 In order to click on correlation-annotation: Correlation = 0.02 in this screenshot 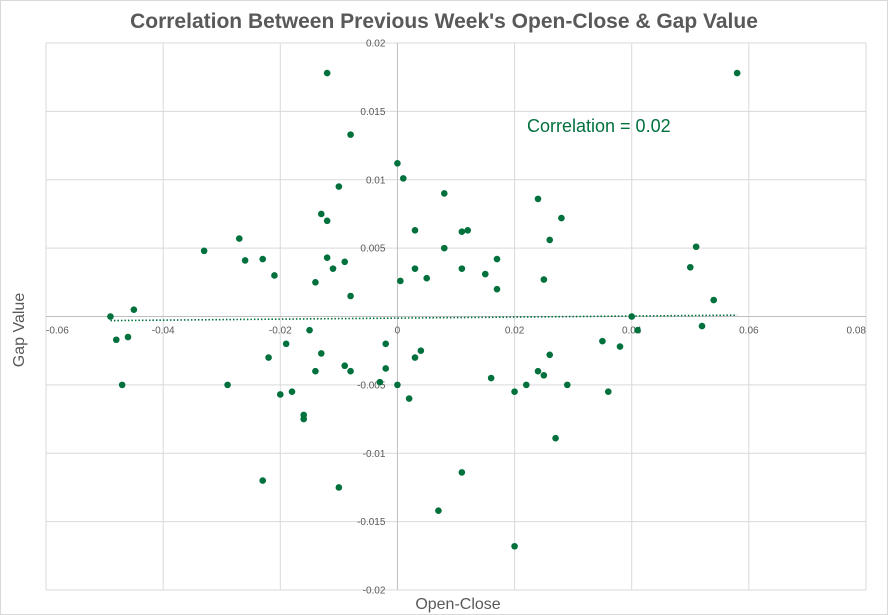, I will do `click(599, 126)`.